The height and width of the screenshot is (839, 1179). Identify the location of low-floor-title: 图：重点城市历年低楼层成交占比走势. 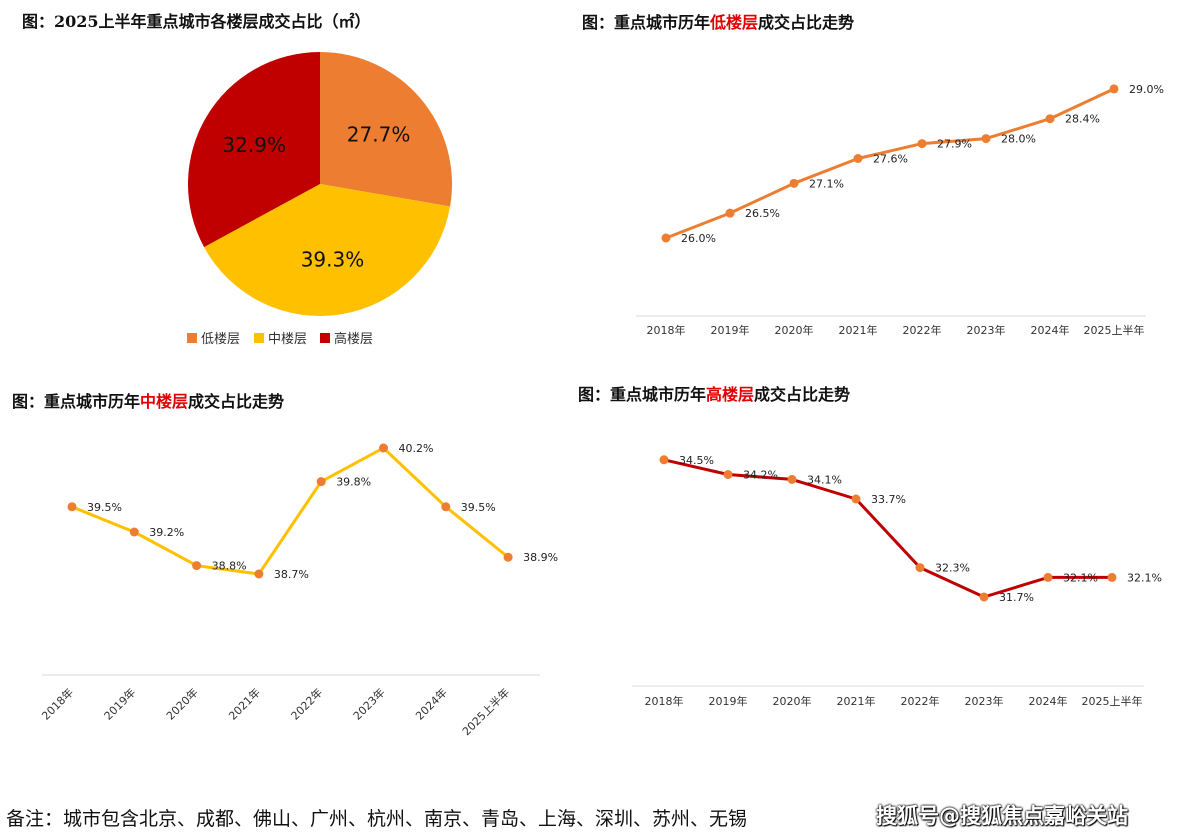
(718, 21).